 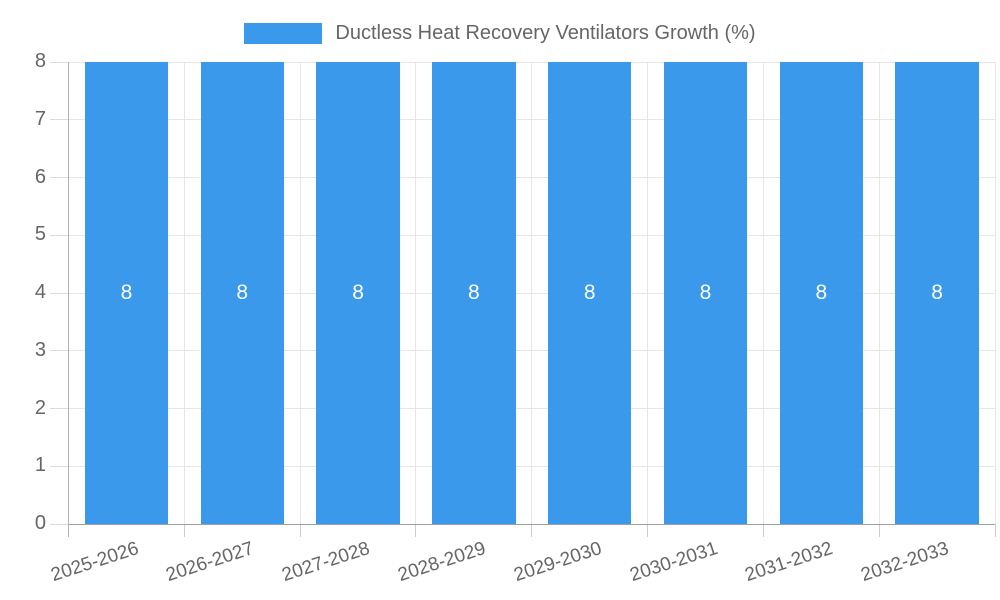 I want to click on y-axis-tick-label: 5, so click(x=40, y=234).